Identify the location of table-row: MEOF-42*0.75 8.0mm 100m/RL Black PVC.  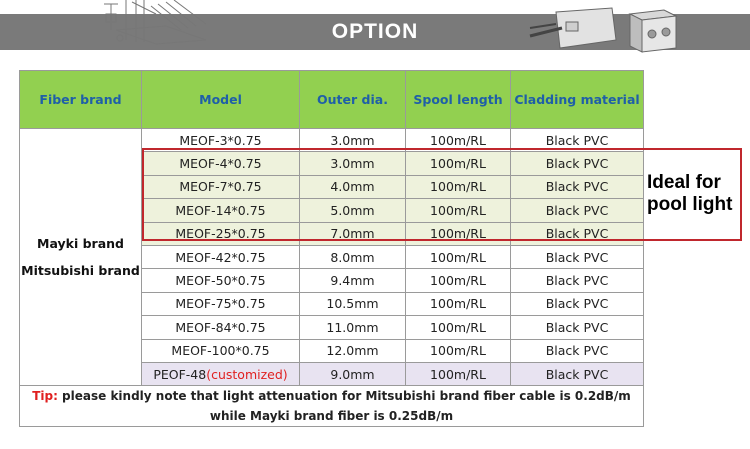
(332, 257).